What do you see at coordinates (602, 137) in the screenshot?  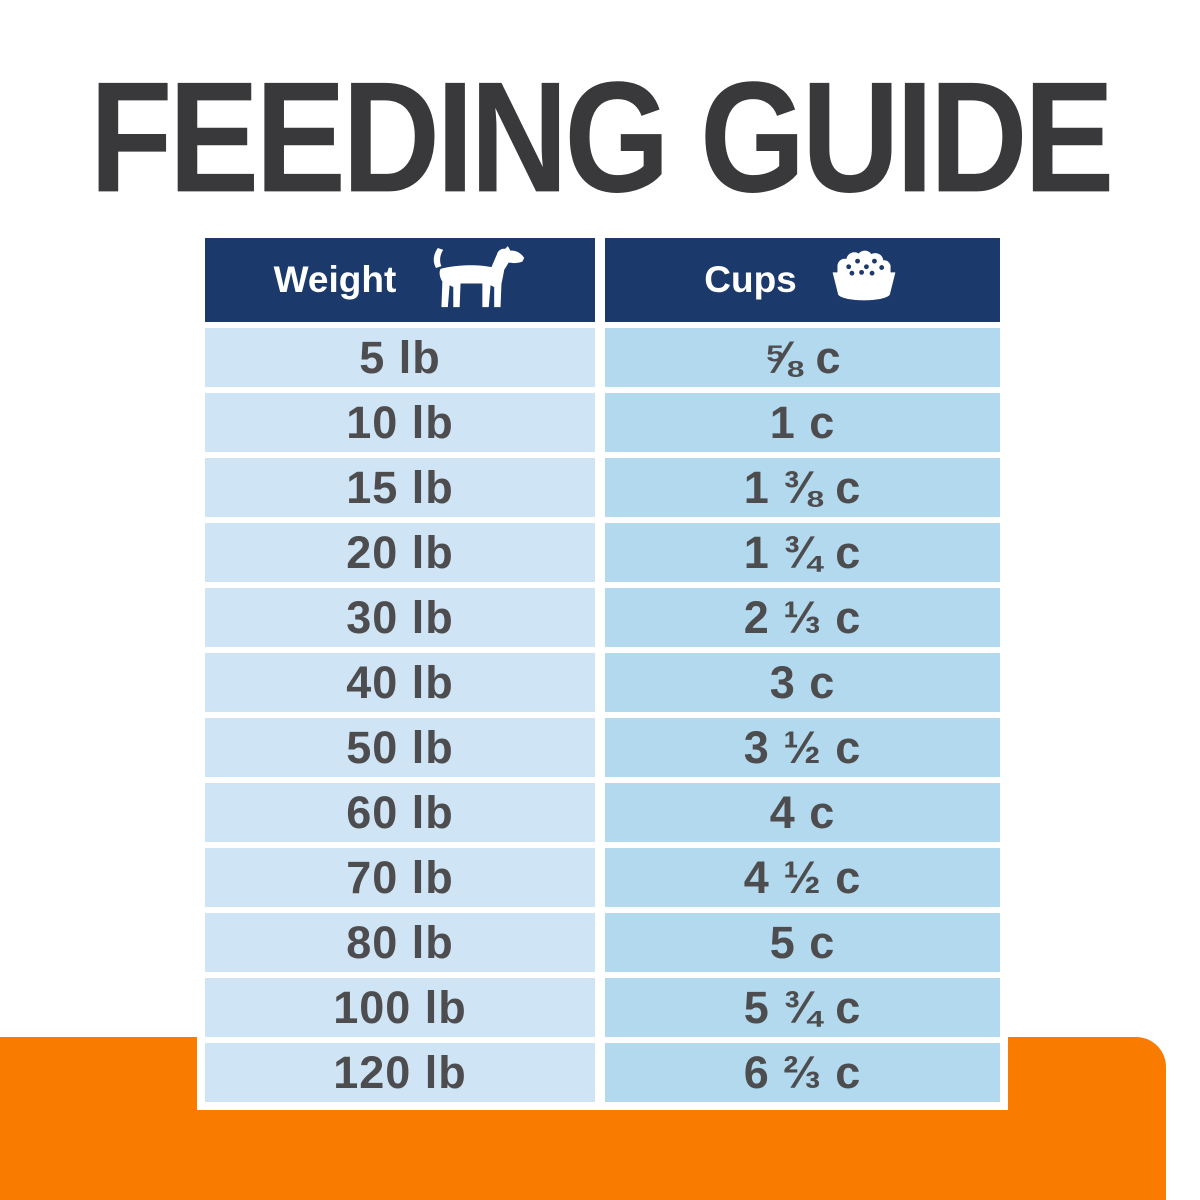 I see `page-title: FEEDING GUIDE` at bounding box center [602, 137].